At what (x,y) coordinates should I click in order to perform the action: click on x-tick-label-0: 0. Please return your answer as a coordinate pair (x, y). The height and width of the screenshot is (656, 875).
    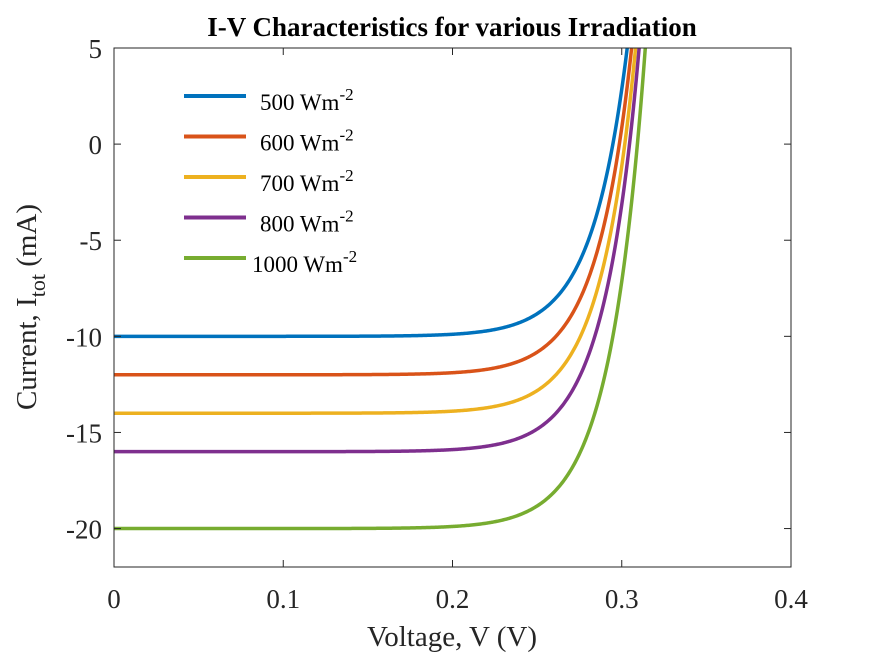
    Looking at the image, I should click on (114, 599).